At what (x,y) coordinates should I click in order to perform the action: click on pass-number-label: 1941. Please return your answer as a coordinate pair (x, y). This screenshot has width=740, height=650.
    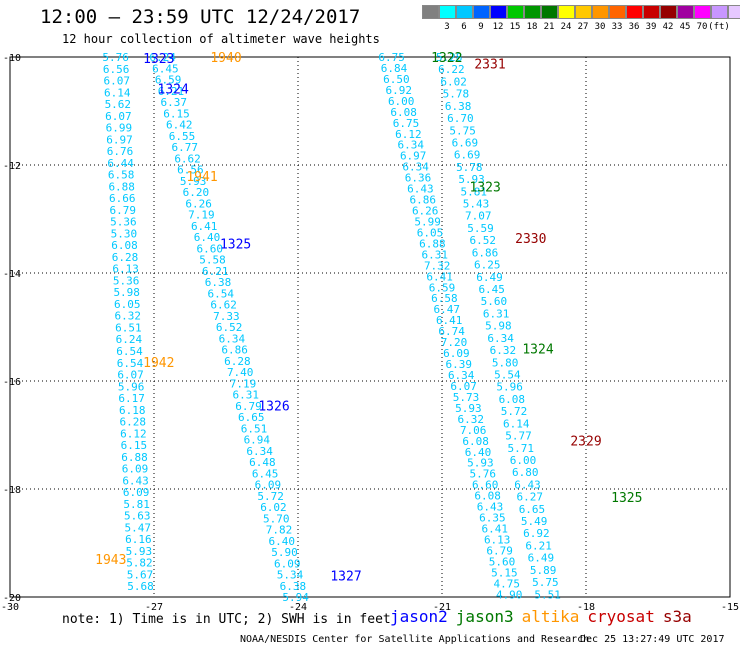
    Looking at the image, I should click on (201, 177).